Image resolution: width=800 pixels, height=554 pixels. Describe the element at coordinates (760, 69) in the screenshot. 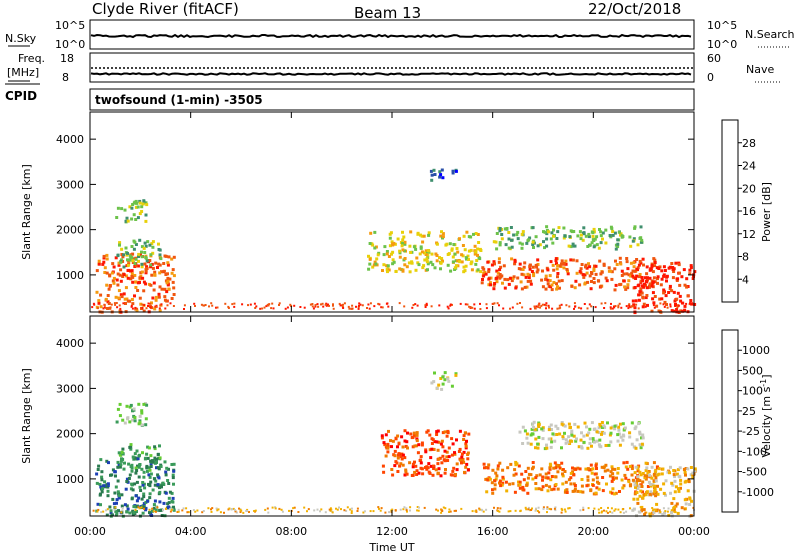

I see `nave-label: Nave` at that location.